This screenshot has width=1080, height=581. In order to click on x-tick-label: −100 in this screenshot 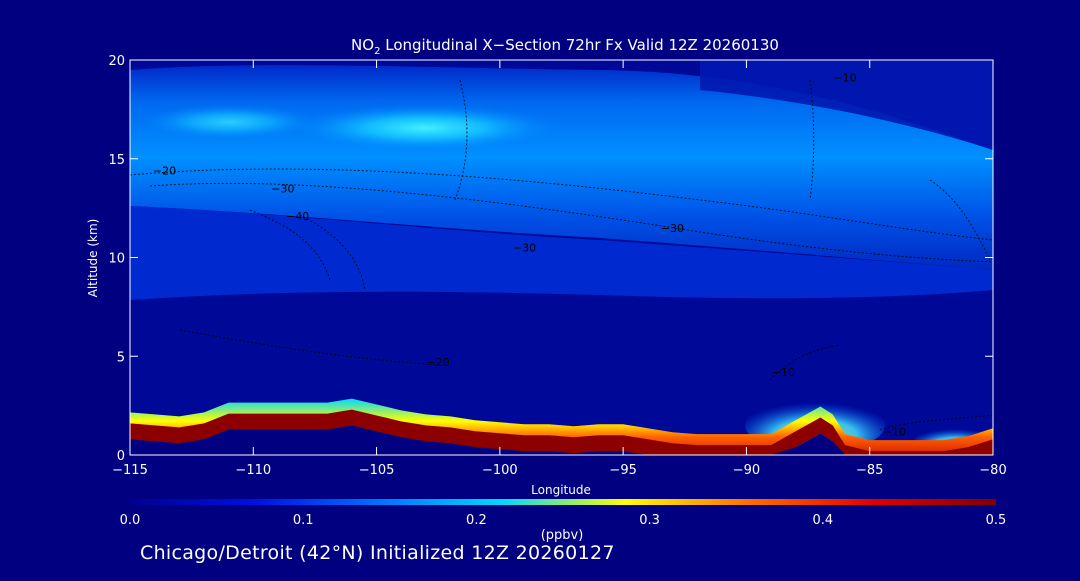, I will do `click(500, 470)`.